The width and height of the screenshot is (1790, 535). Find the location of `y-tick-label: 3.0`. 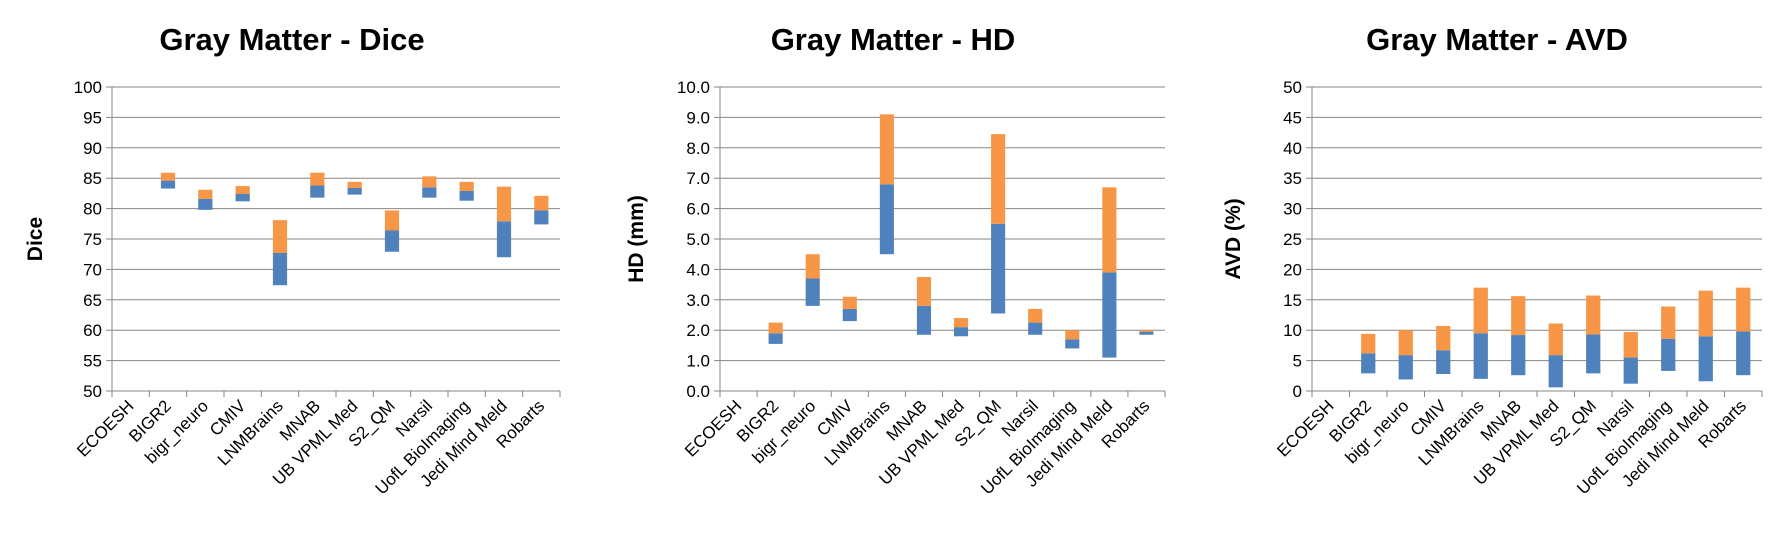

y-tick-label: 3.0 is located at coordinates (698, 300).